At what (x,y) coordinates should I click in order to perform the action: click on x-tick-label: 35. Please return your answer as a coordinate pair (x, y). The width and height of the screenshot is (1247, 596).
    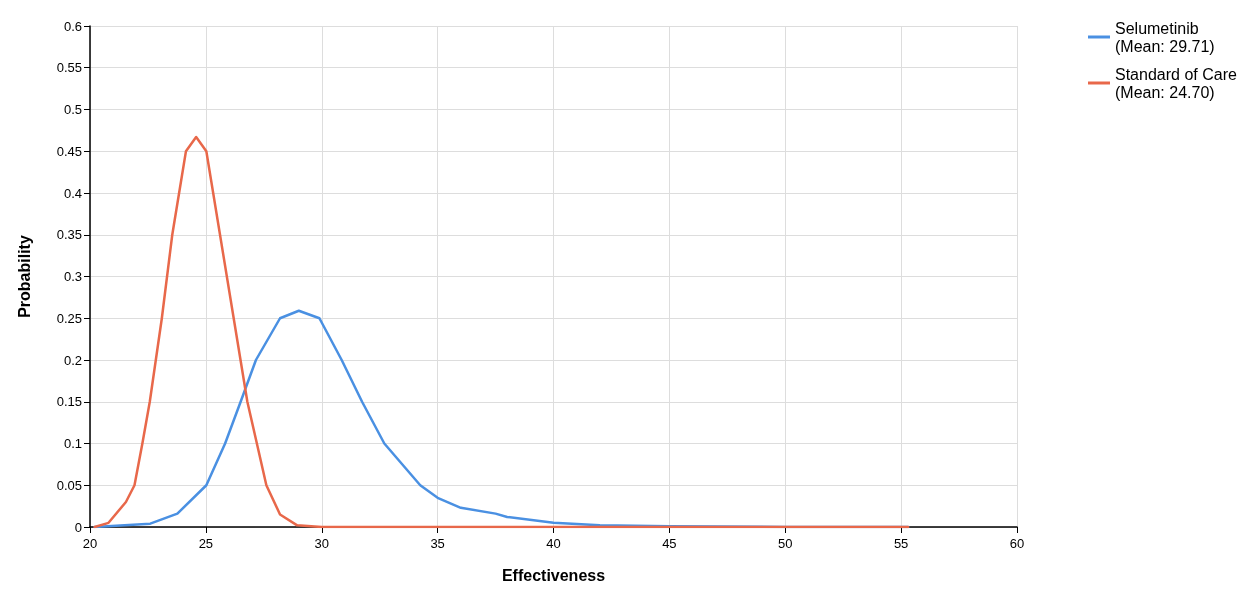
    Looking at the image, I should click on (437, 543).